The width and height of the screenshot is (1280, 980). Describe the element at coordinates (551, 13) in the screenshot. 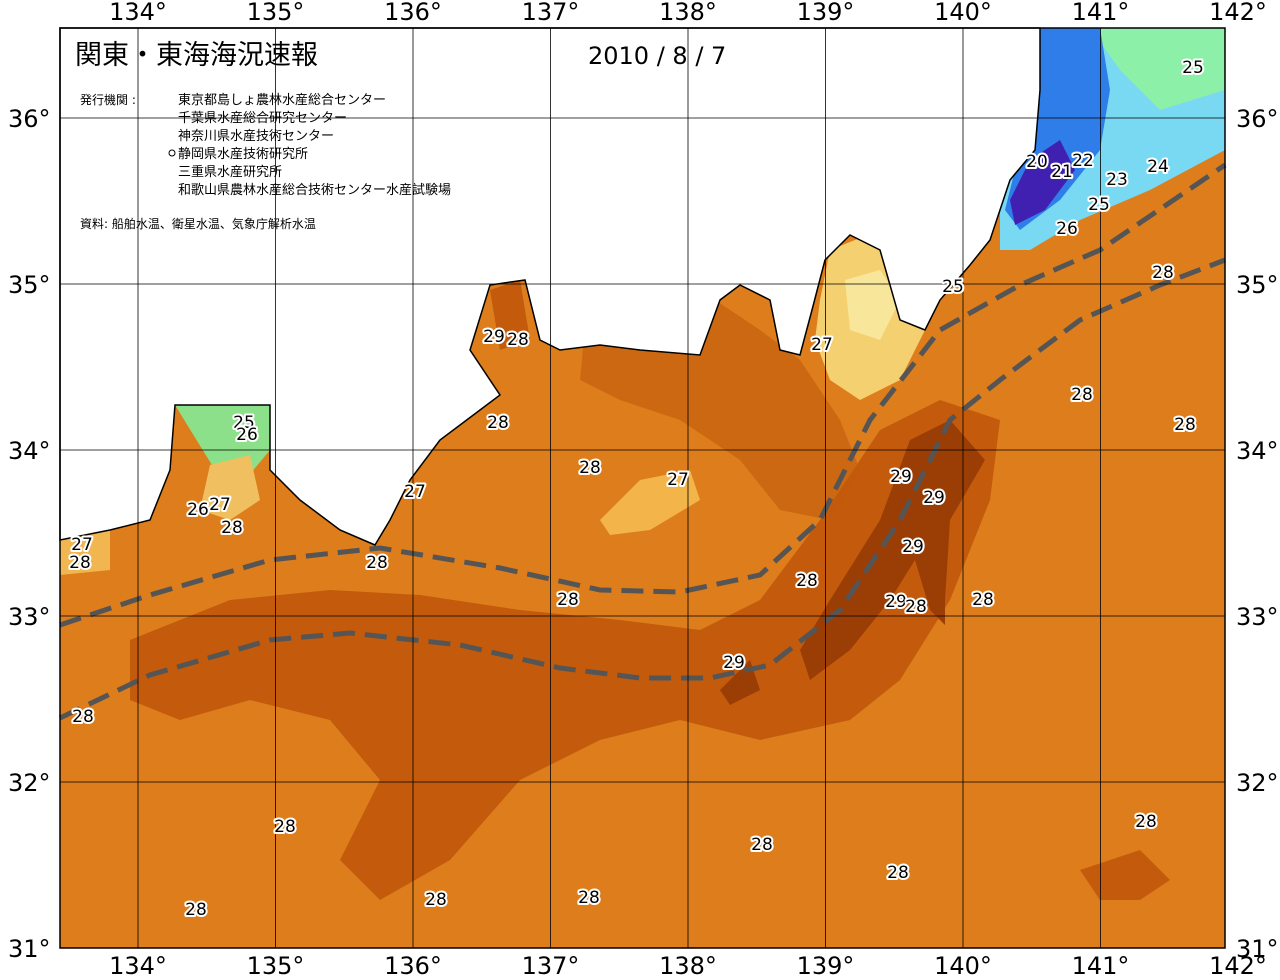

I see `lon-label-top: 137°` at that location.